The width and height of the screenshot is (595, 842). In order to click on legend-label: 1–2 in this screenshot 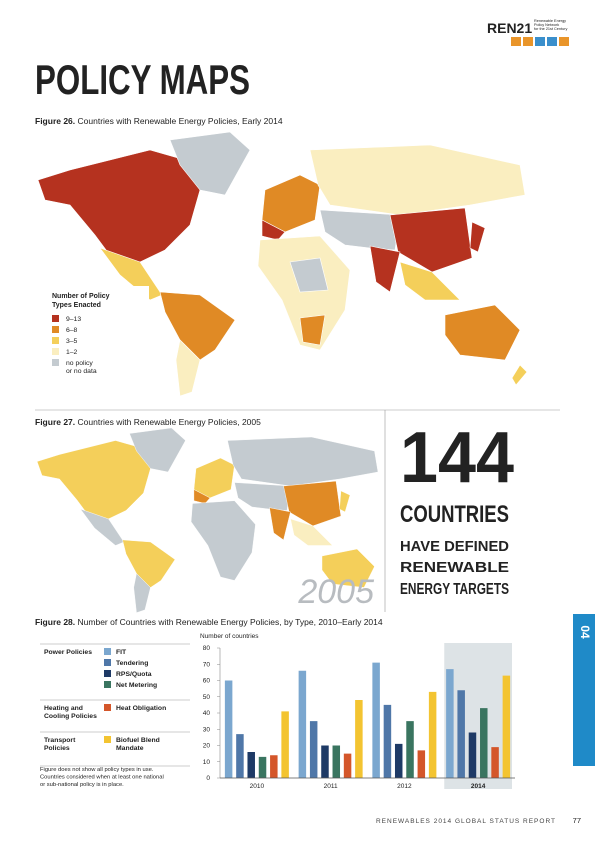, I will do `click(72, 352)`.